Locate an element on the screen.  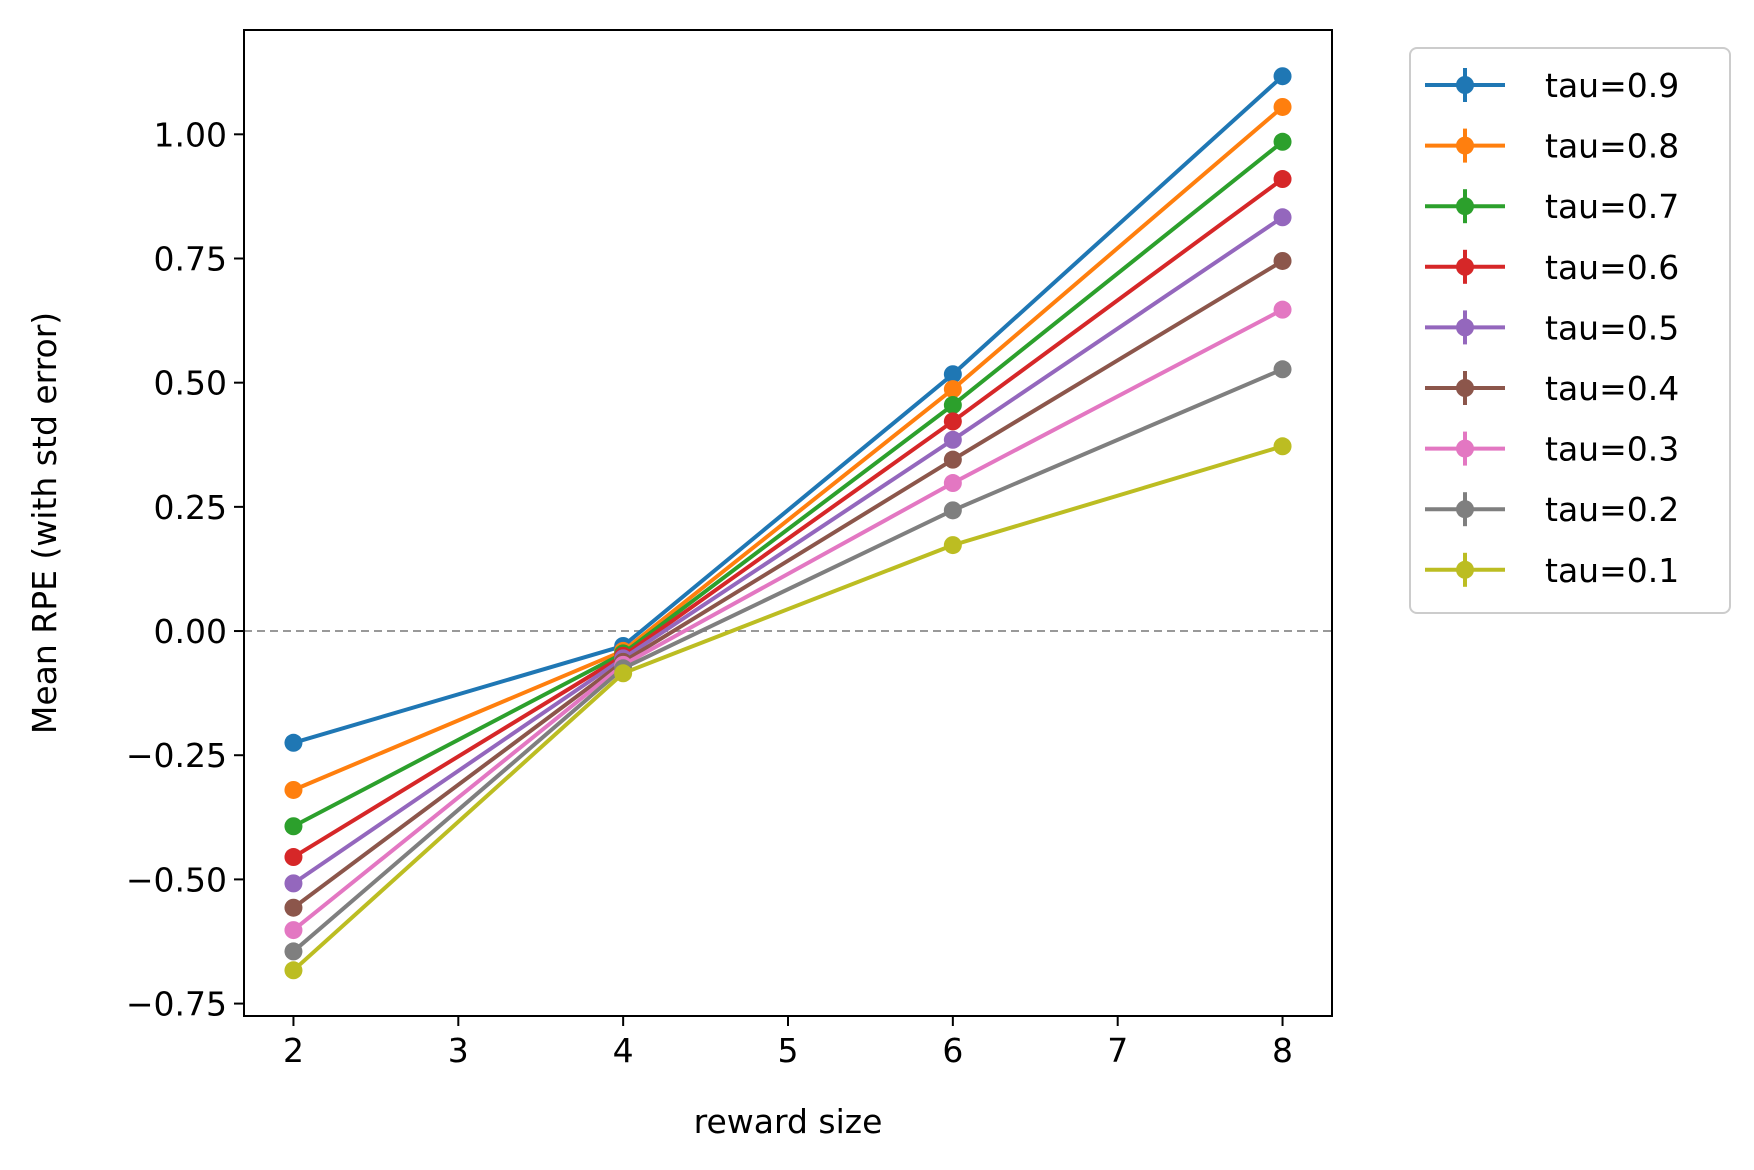
x-tick-label: 5 is located at coordinates (788, 1050).